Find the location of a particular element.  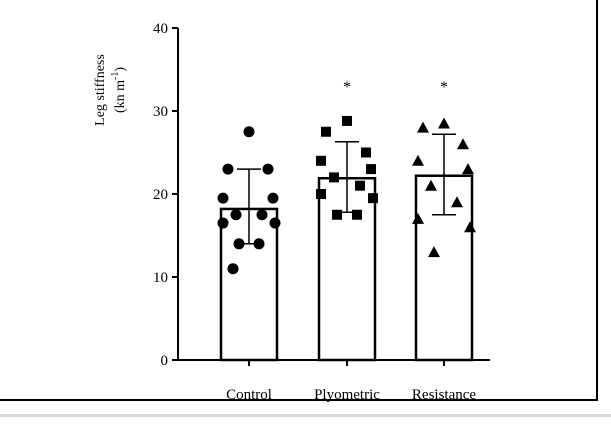

category-label: Control is located at coordinates (249, 395).